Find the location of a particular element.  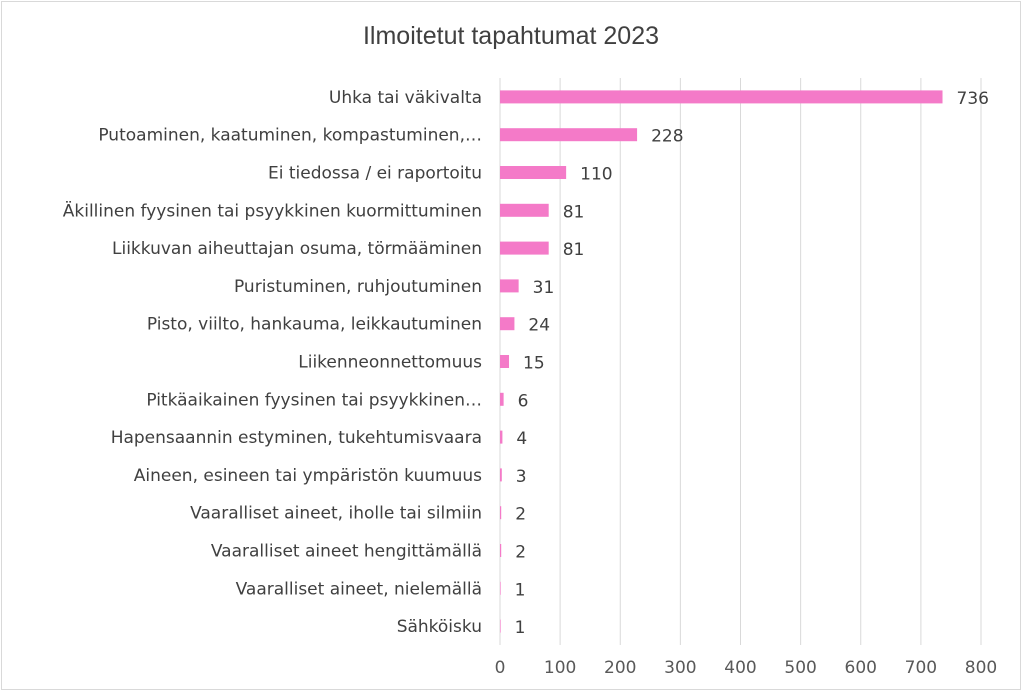

category-label: Puristuminen, ruhjoutuminen is located at coordinates (358, 287).